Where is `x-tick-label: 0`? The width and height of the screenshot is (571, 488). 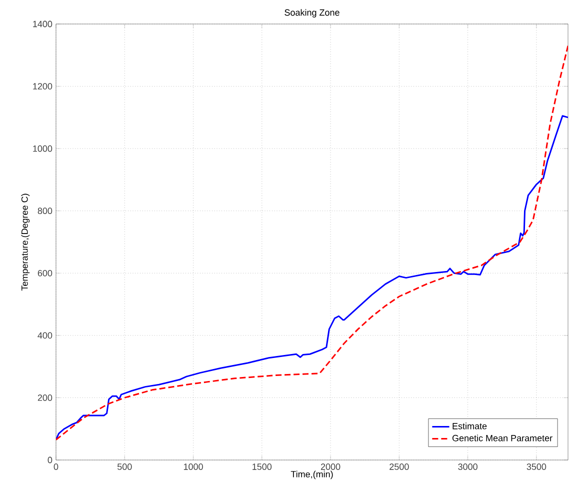 x-tick-label: 0 is located at coordinates (56, 467).